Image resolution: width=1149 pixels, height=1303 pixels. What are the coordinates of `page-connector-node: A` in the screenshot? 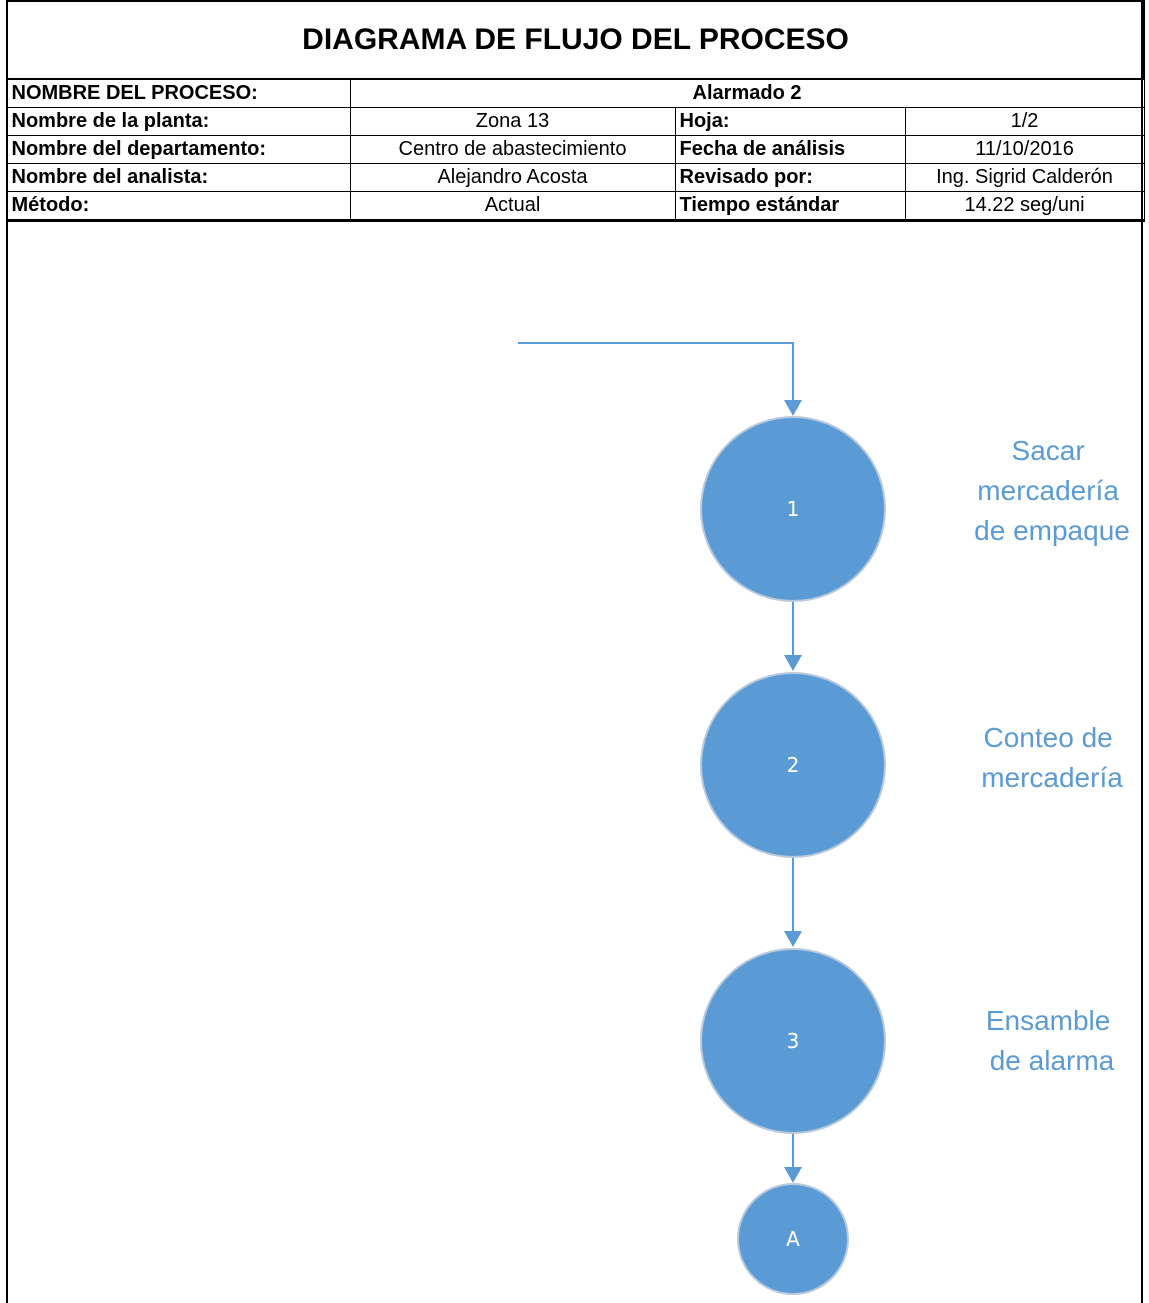 It's located at (793, 1239).